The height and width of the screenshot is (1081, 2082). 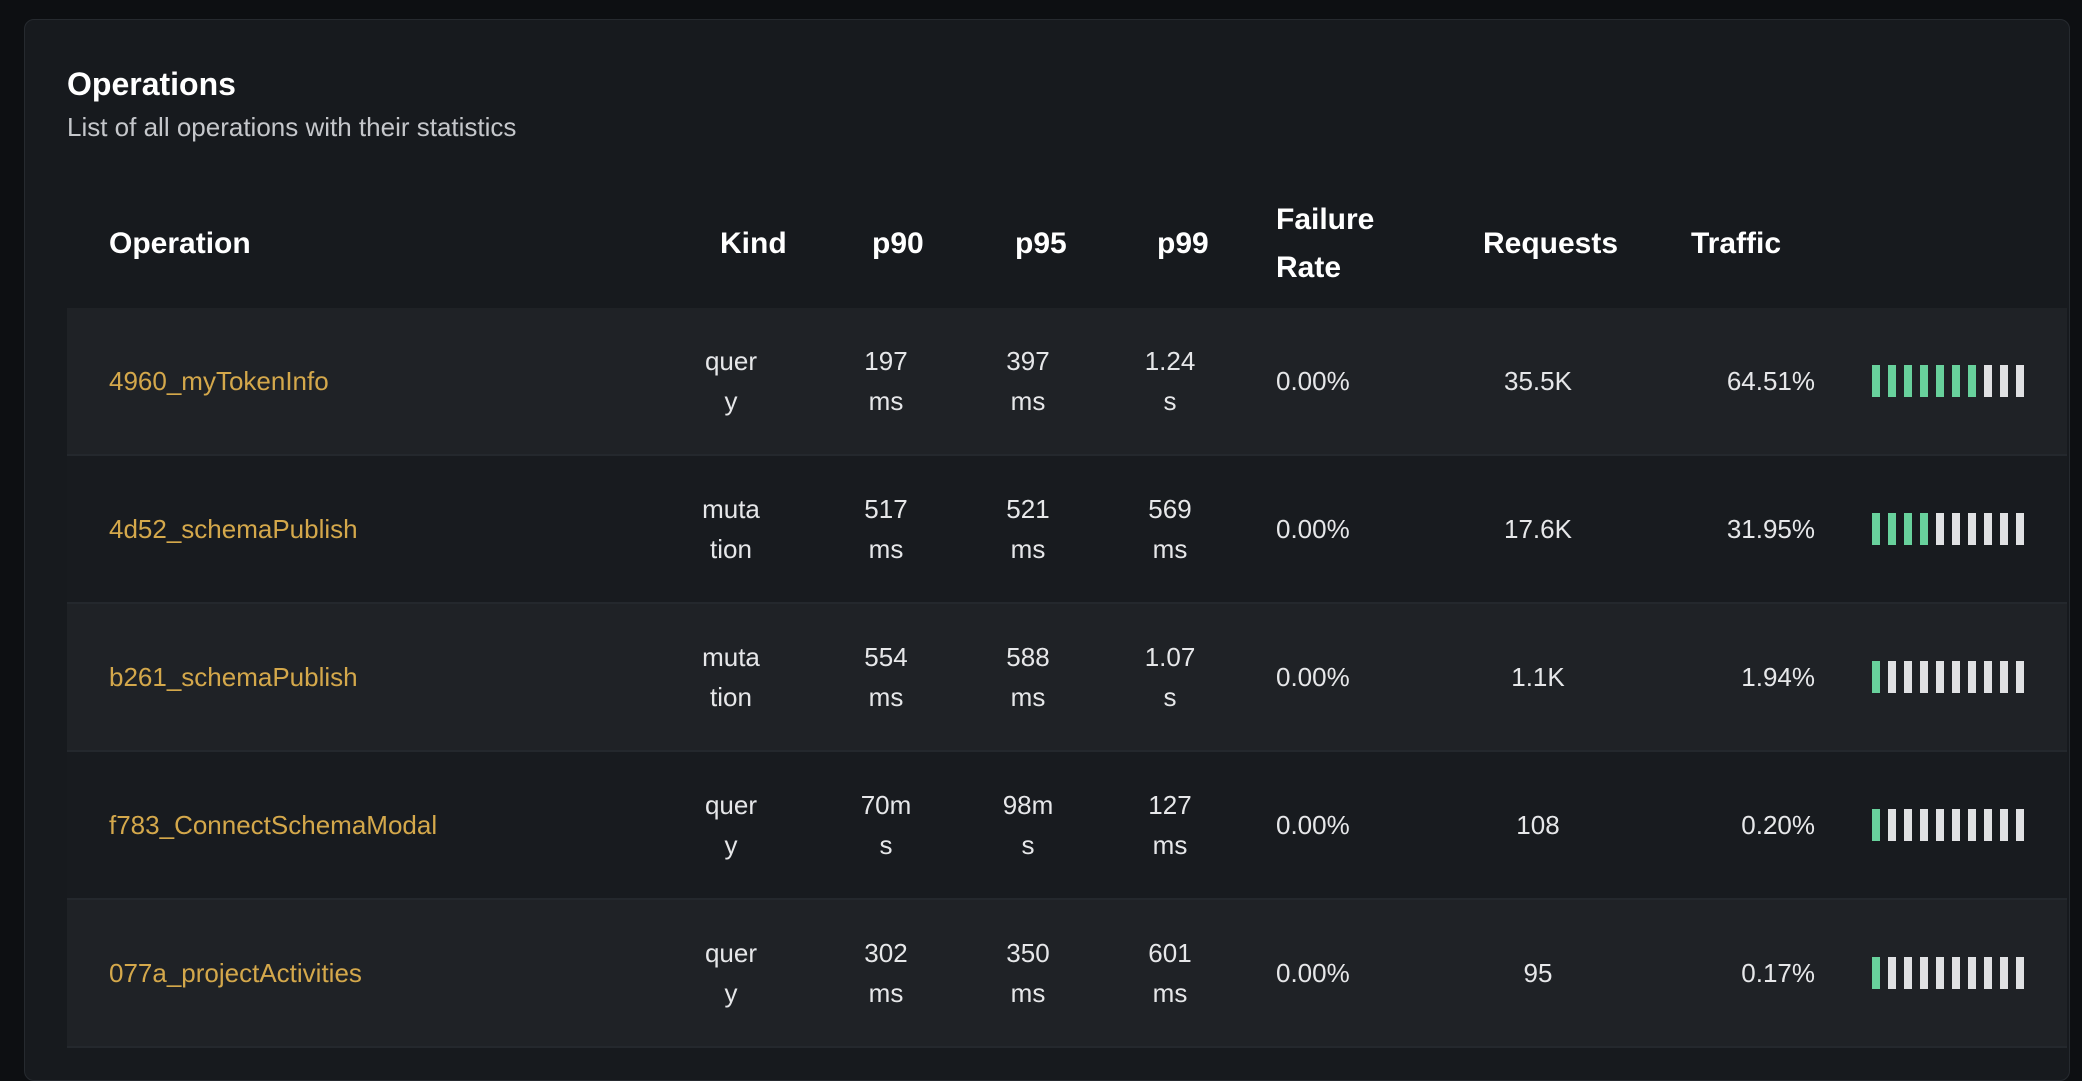 What do you see at coordinates (886, 381) in the screenshot?
I see `cell-p90: 197 ms` at bounding box center [886, 381].